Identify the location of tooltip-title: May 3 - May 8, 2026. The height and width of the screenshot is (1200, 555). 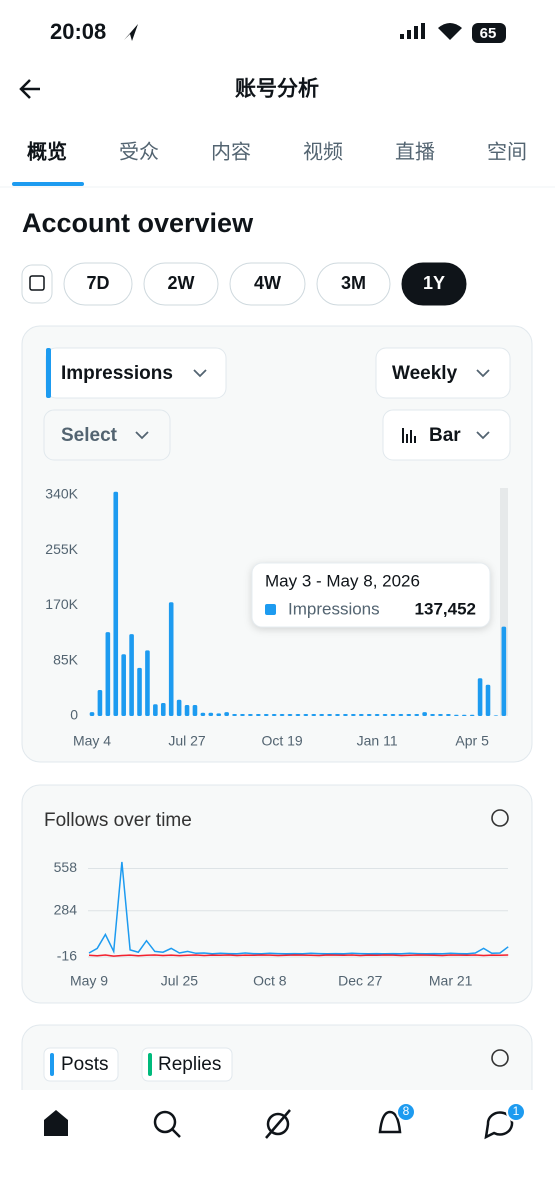
(342, 580).